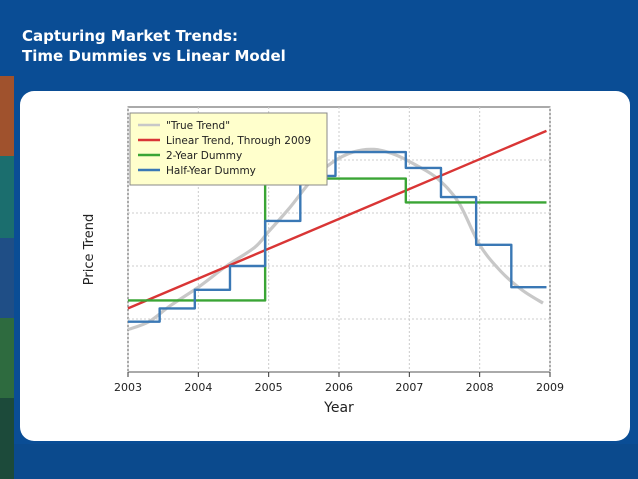  I want to click on x-tick-label-6: 2009, so click(550, 387).